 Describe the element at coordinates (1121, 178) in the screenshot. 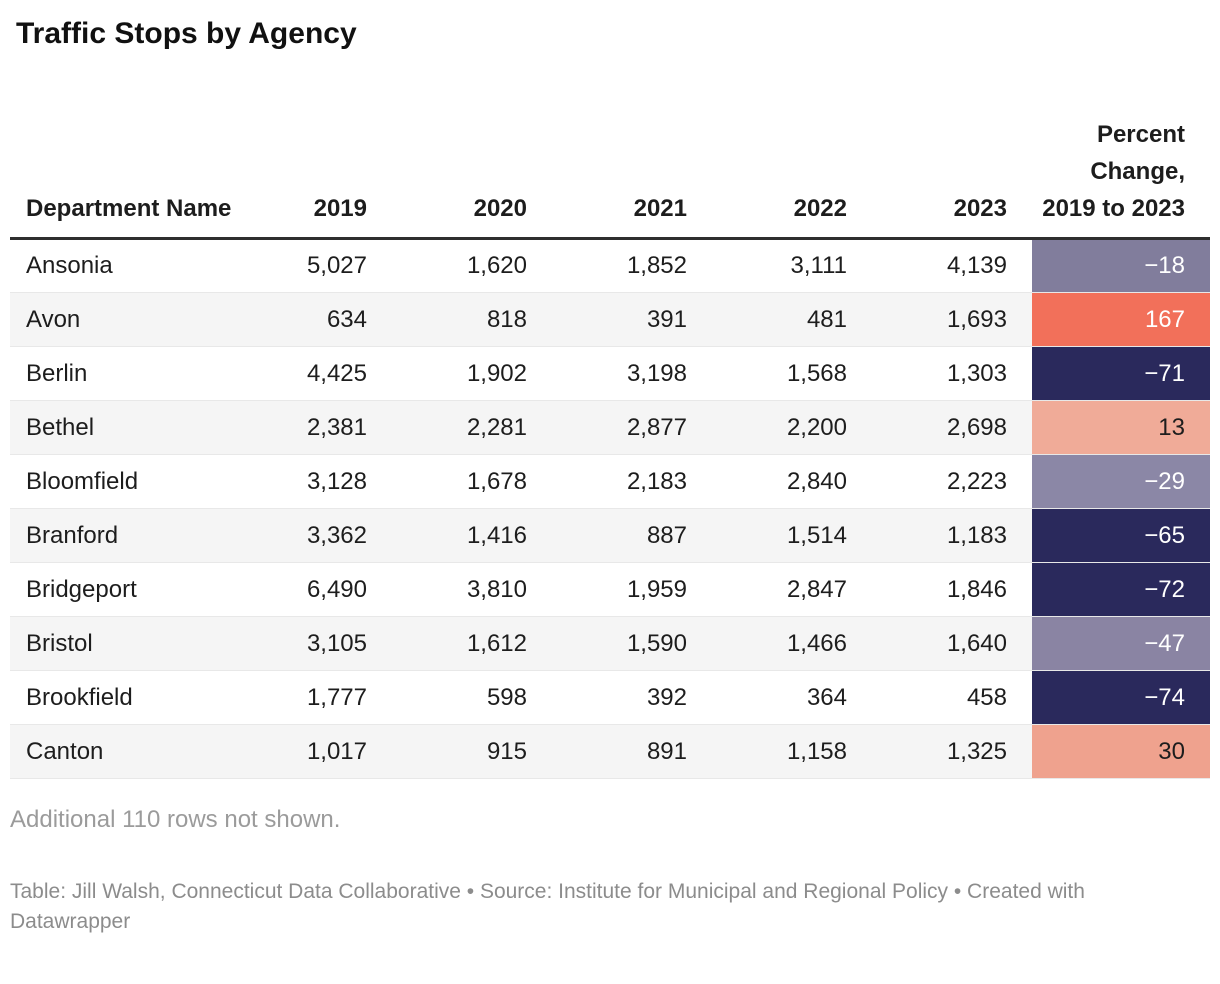

I see `column-header-percent-change: Percent Change, 2019 to 2023` at that location.